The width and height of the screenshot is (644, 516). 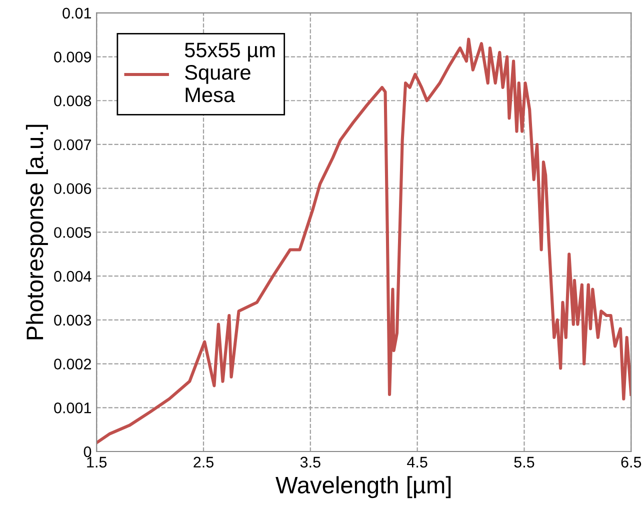 I want to click on y-tick-label: 0.01, so click(x=76, y=13).